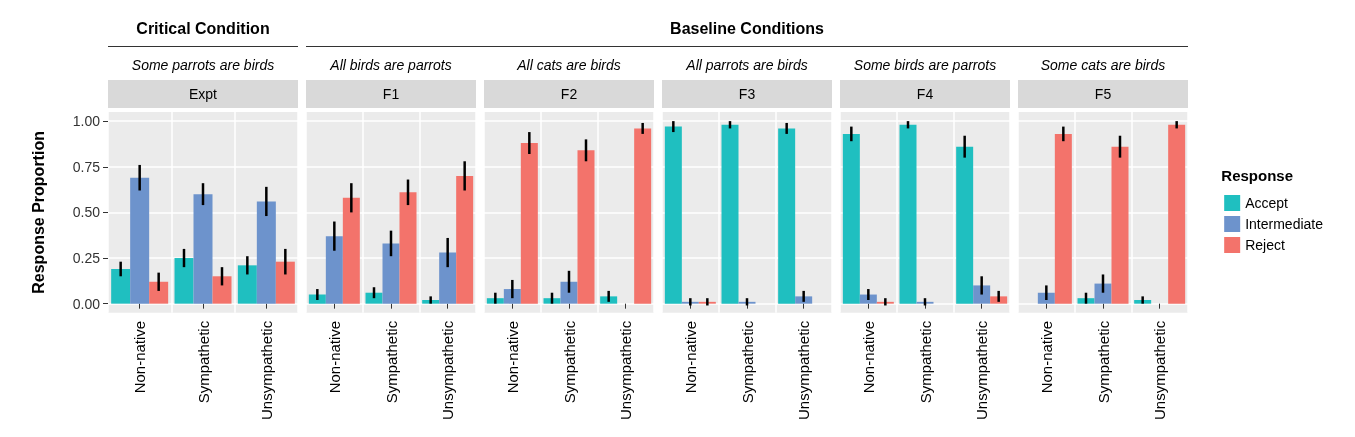 This screenshot has height=437, width=1355. I want to click on y-tick-label: 0.25, so click(86, 258).